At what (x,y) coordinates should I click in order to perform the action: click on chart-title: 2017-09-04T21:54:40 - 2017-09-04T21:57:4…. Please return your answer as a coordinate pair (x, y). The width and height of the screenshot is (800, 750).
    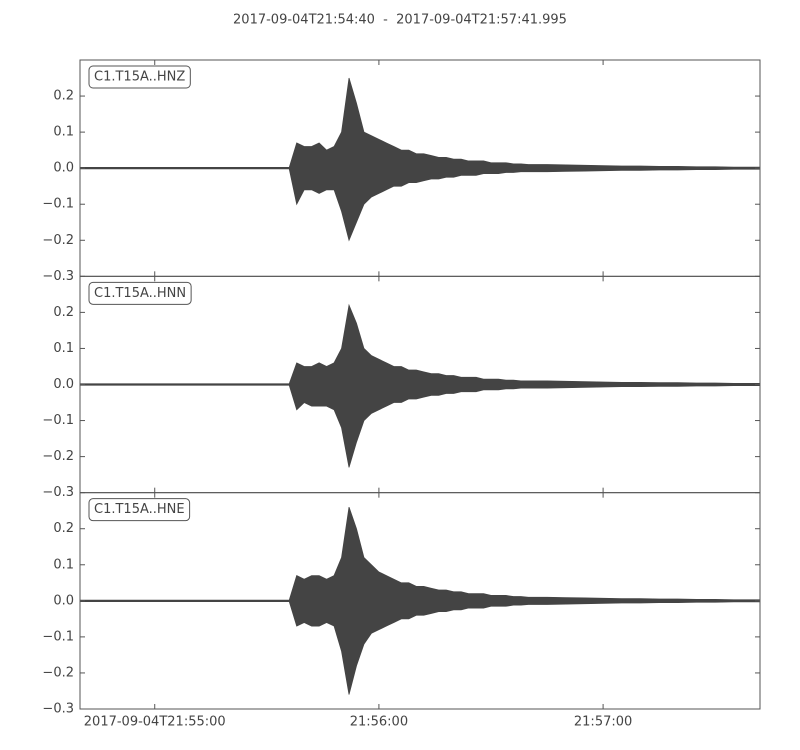
    Looking at the image, I should click on (400, 20).